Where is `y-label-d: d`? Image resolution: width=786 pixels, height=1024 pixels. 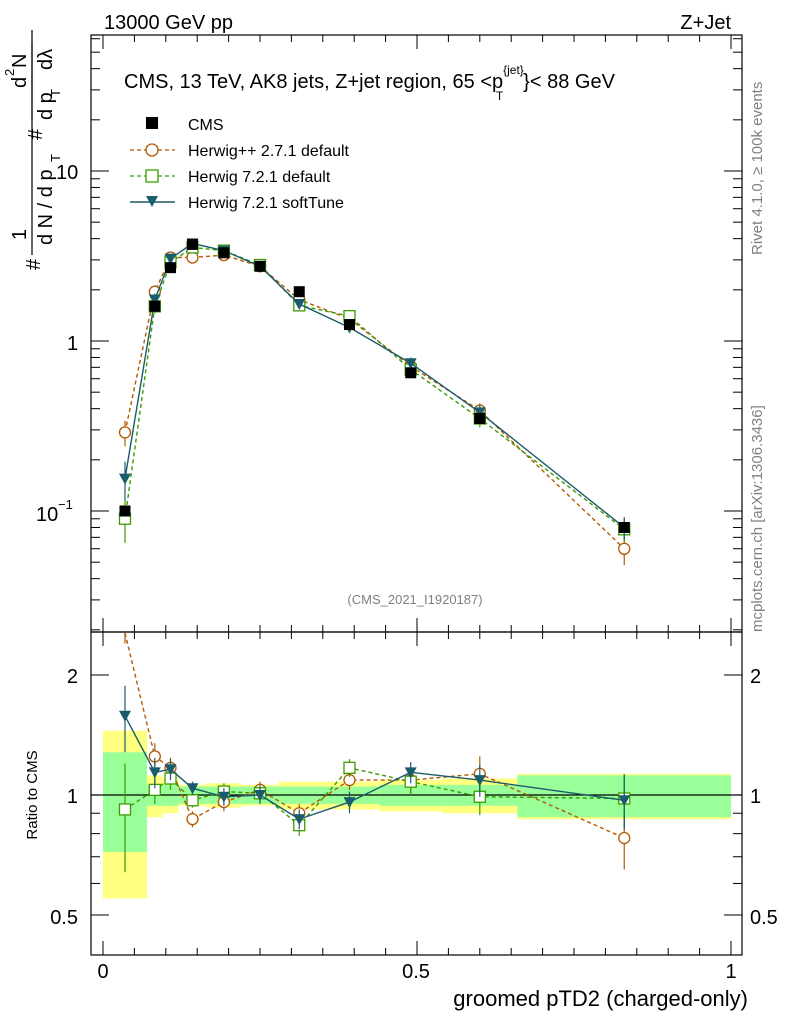
y-label-d: d is located at coordinates (20, 82).